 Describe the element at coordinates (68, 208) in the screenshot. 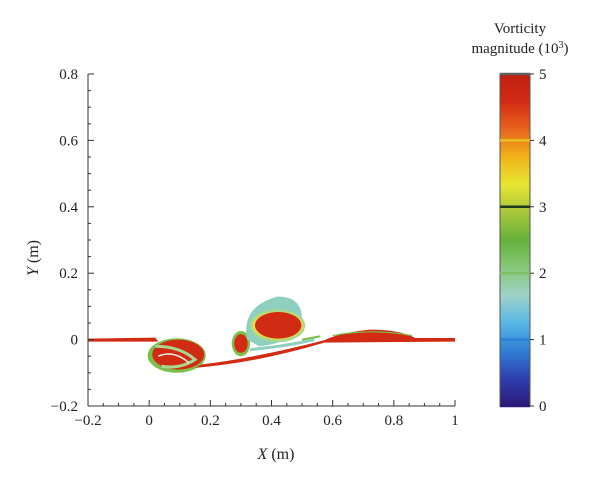

I see `y-tick-label: 0.4` at that location.